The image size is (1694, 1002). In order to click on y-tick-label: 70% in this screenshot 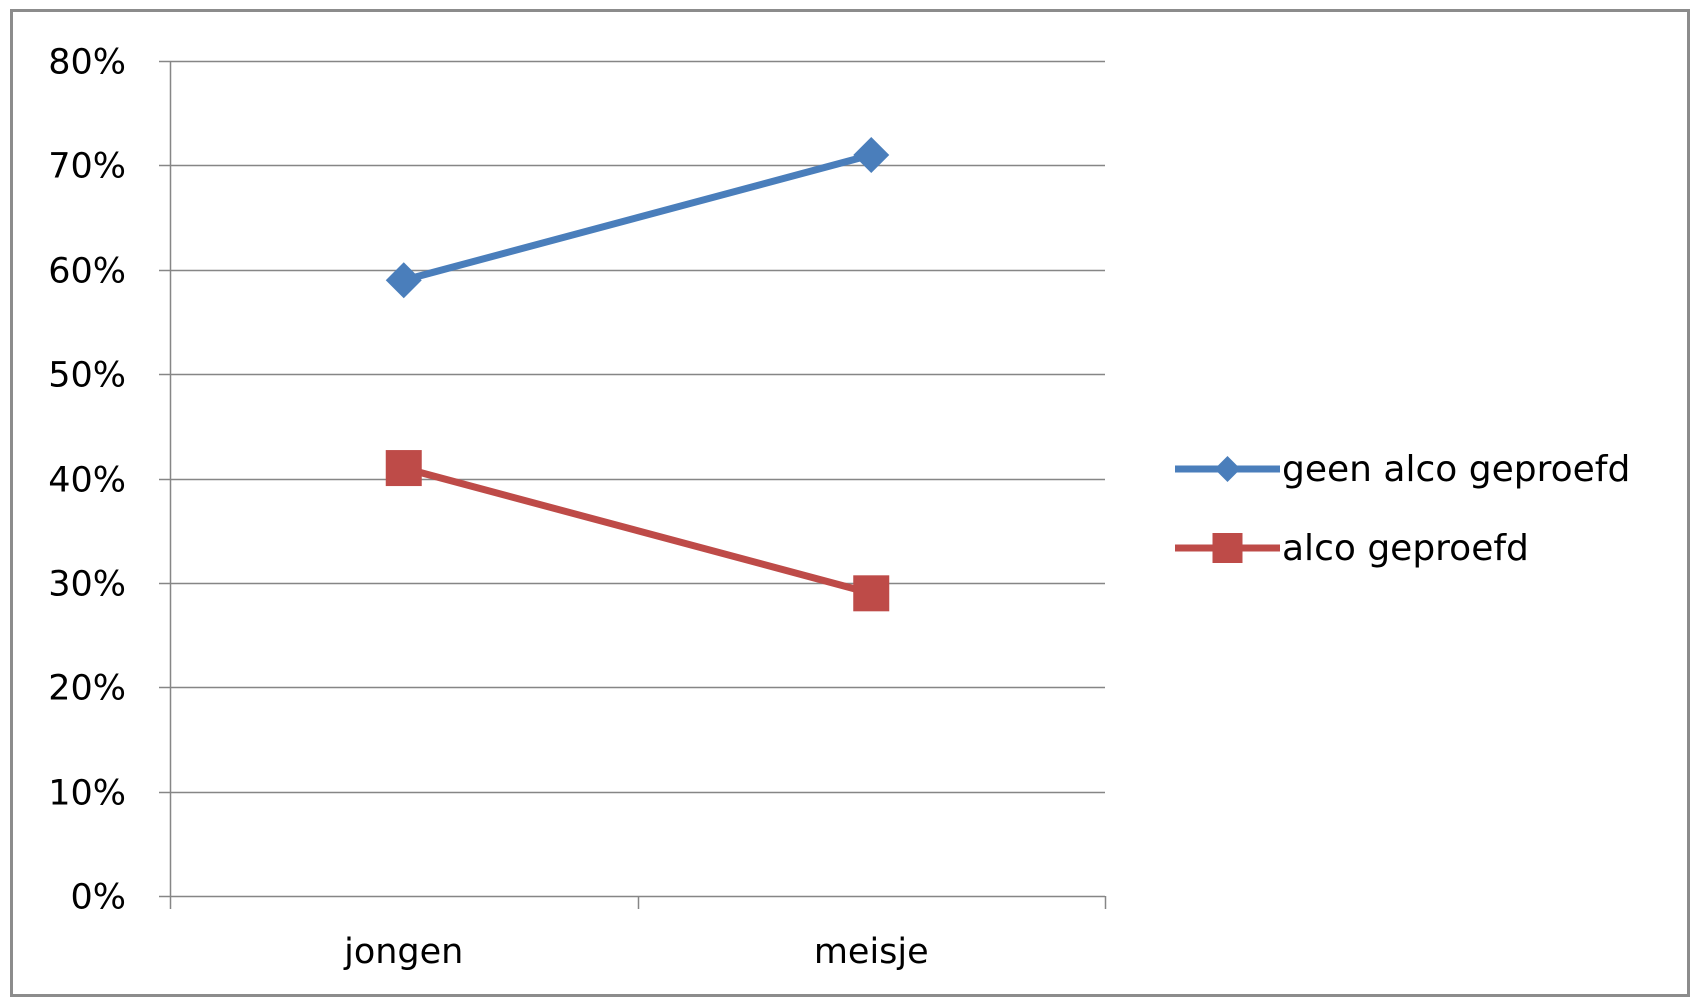, I will do `click(87, 167)`.